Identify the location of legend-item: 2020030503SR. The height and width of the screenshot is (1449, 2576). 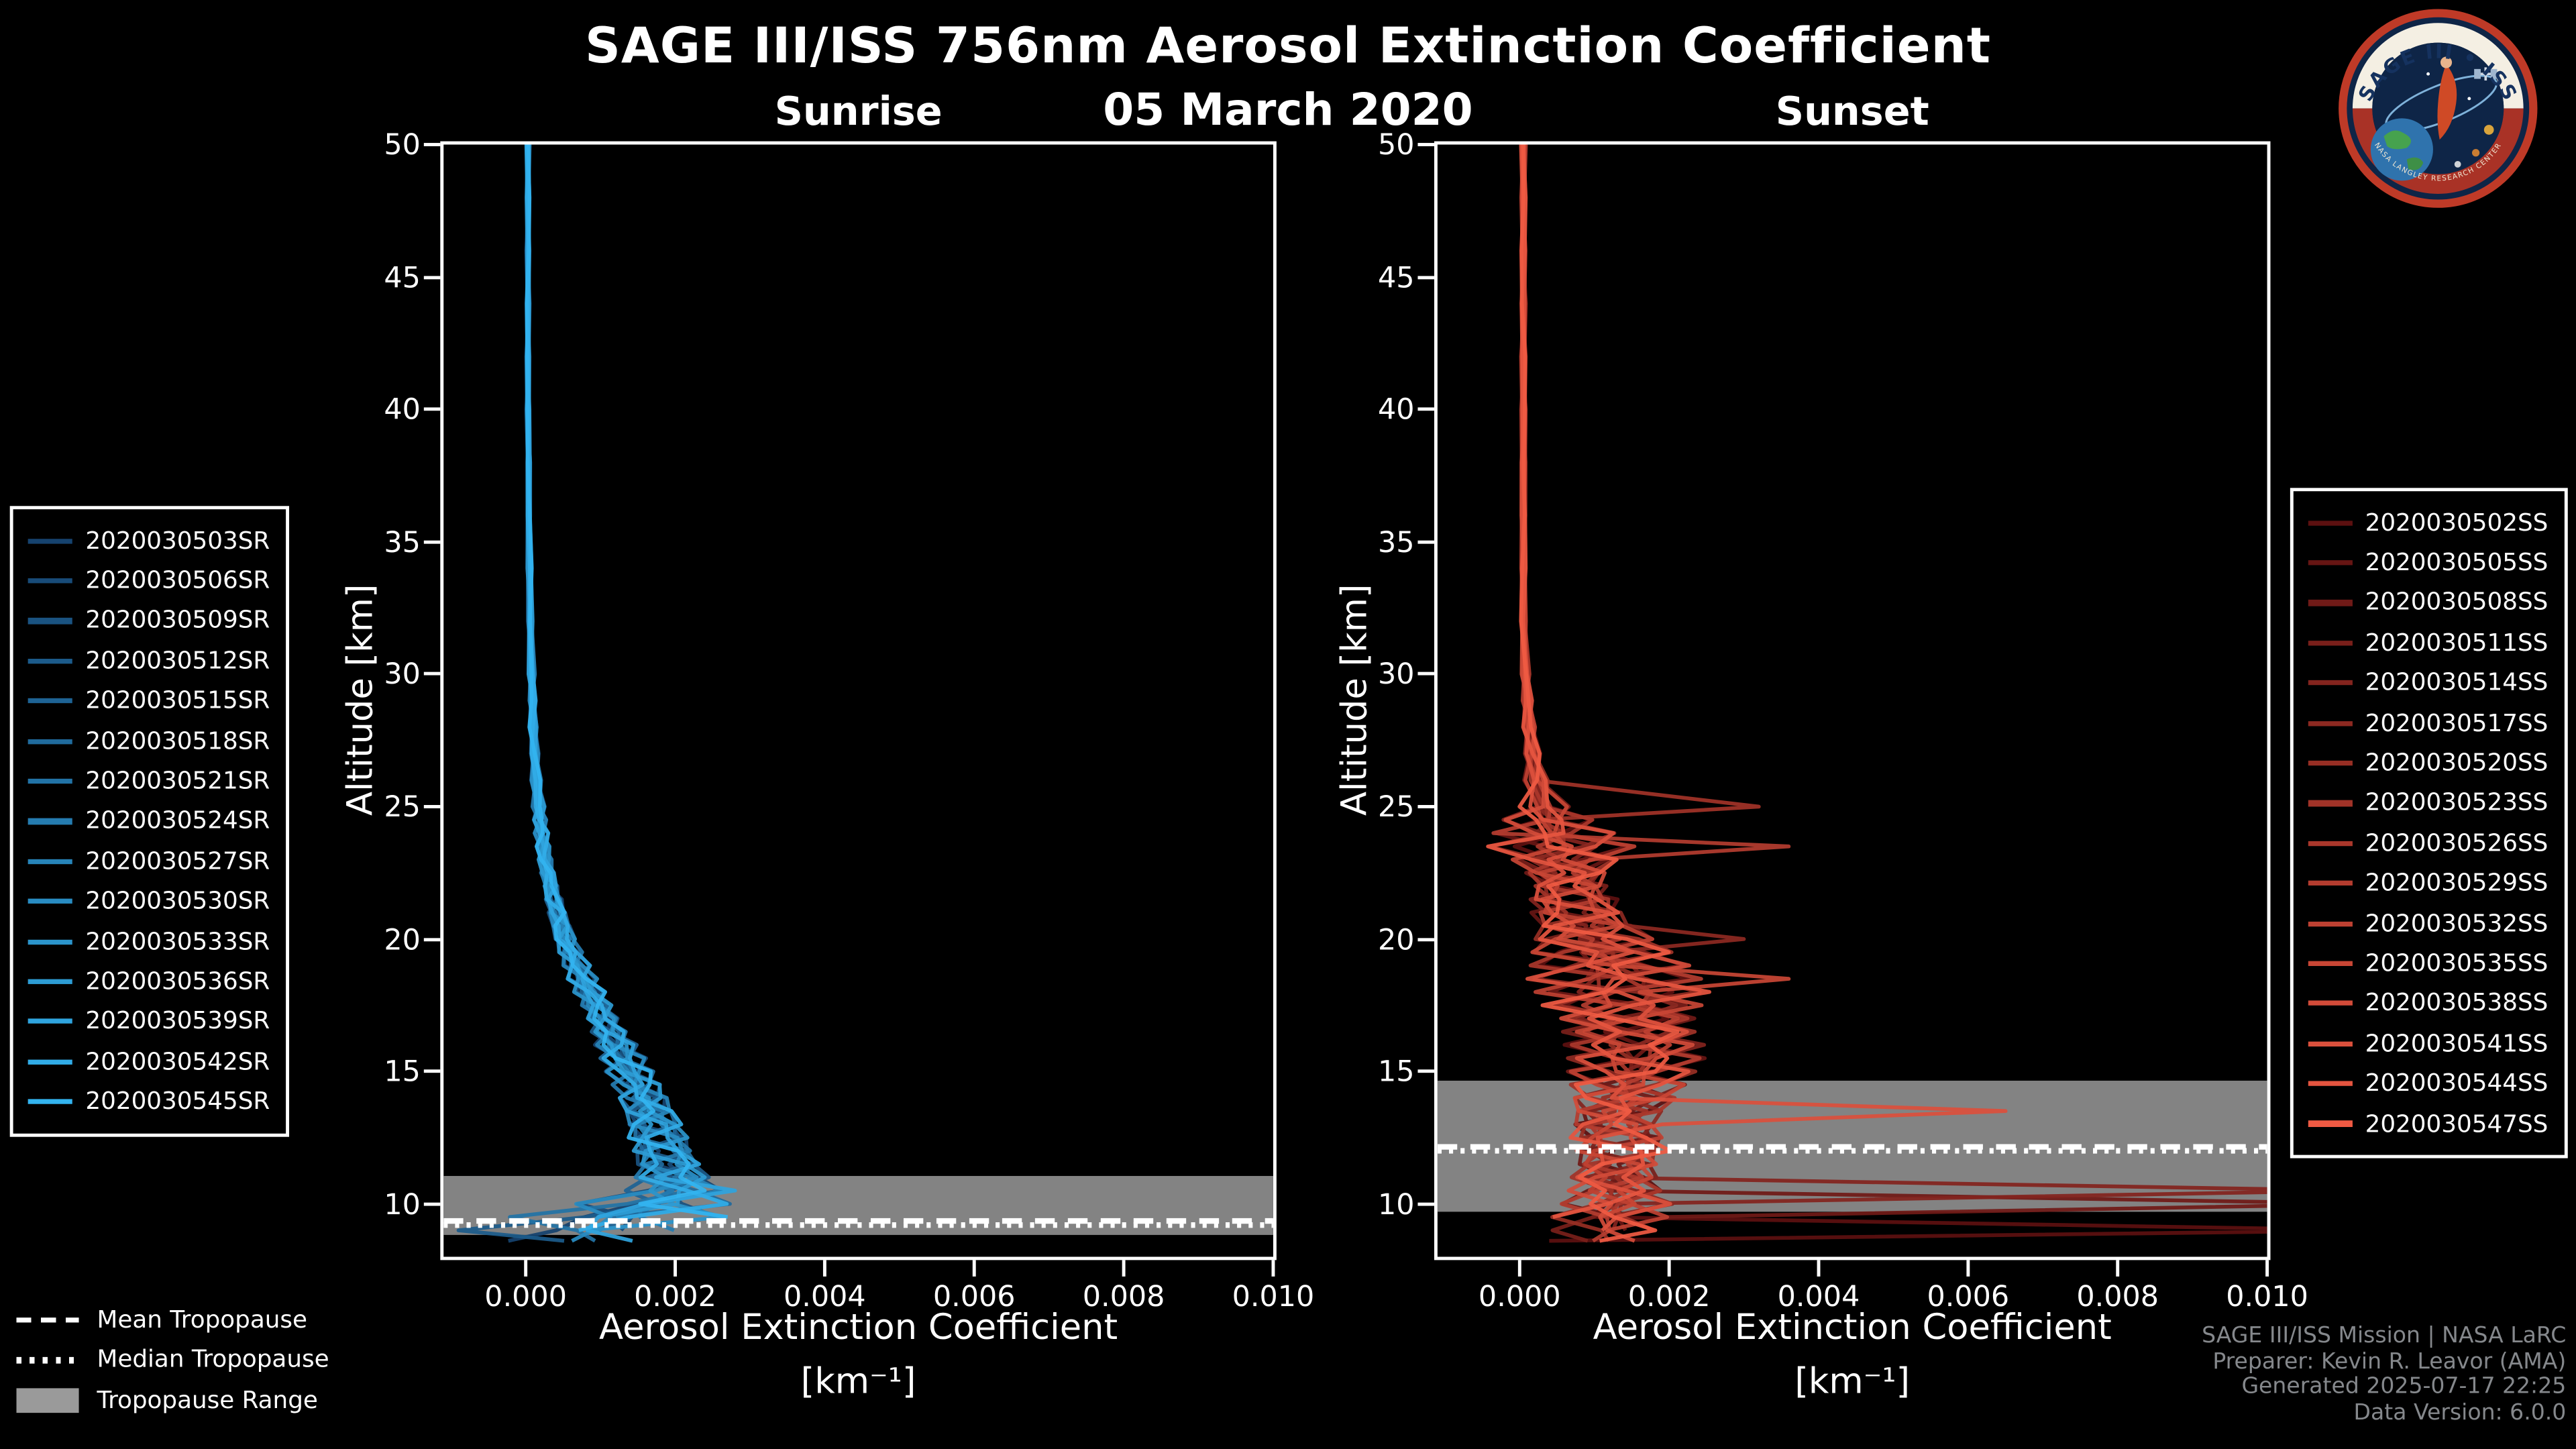
(149, 541).